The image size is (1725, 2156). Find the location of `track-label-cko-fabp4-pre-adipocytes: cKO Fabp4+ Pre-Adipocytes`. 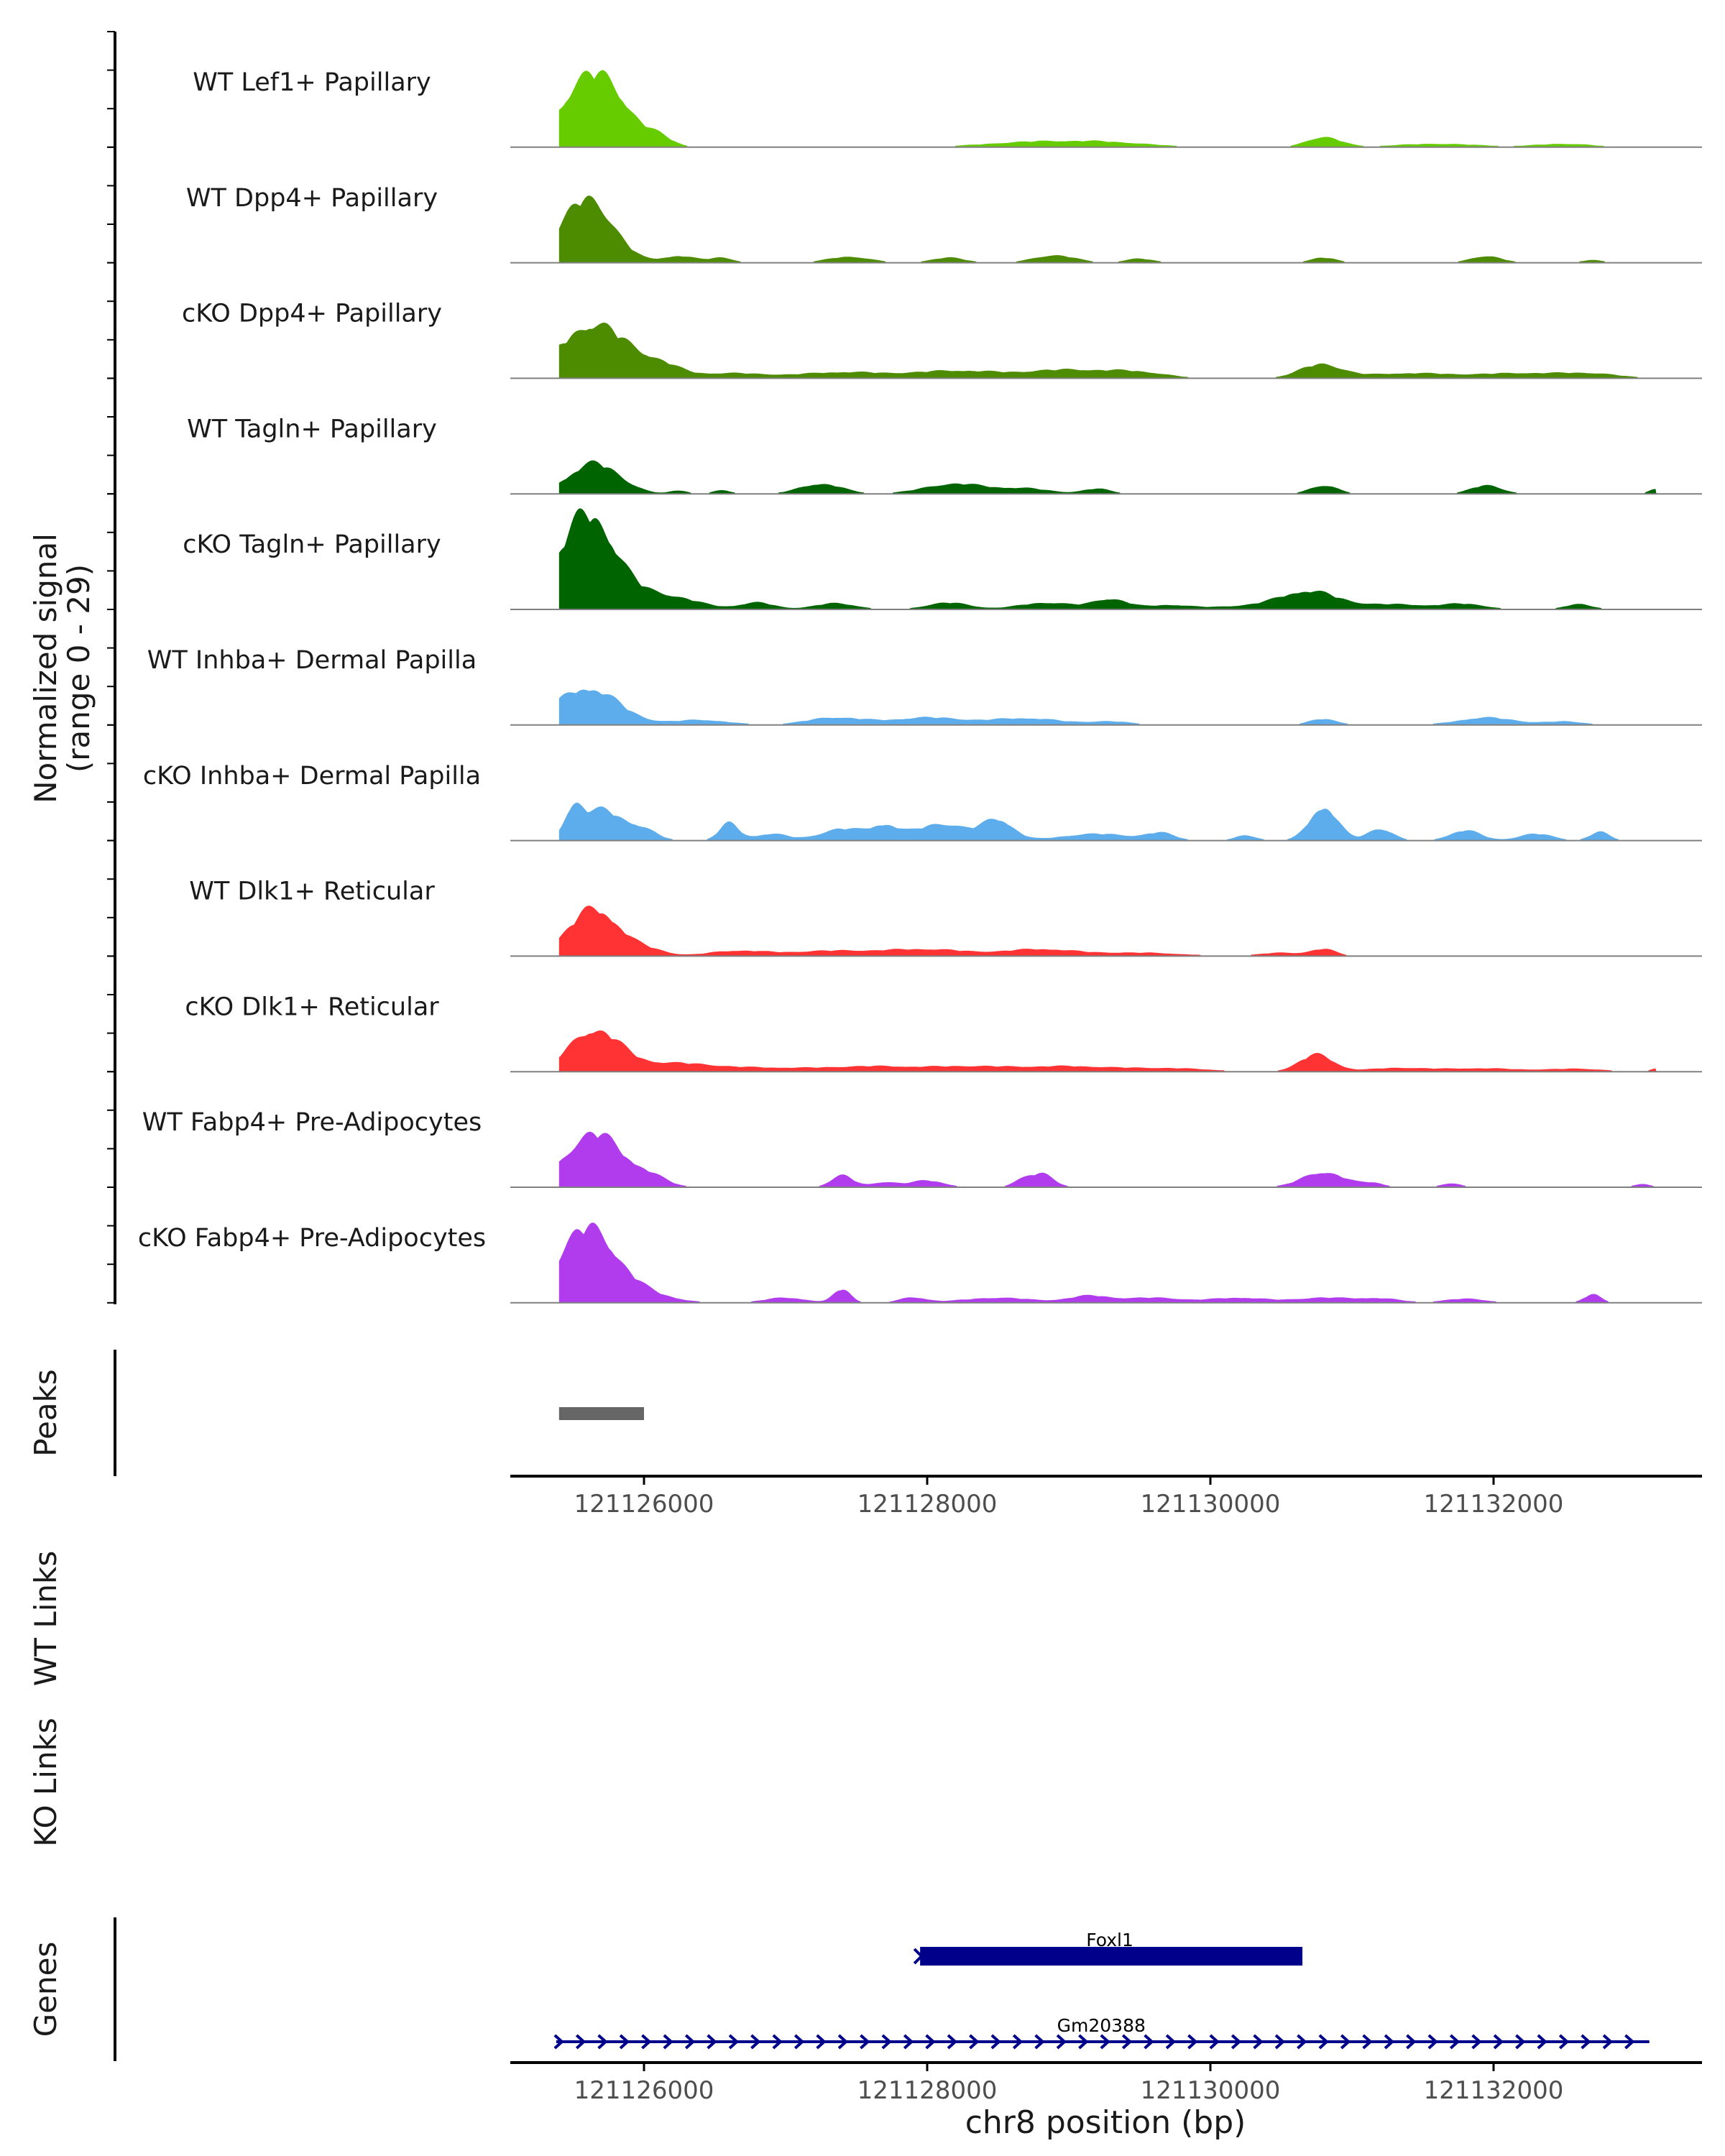

track-label-cko-fabp4-pre-adipocytes: cKO Fabp4+ Pre-Adipocytes is located at coordinates (312, 1239).